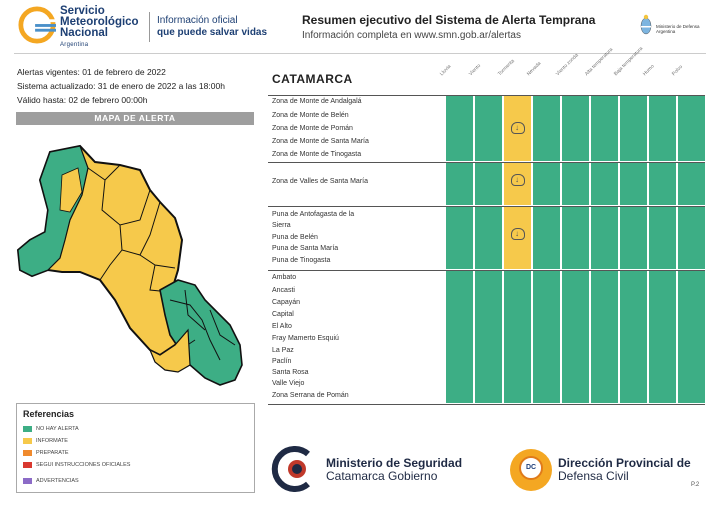 Image resolution: width=720 pixels, height=509 pixels. Describe the element at coordinates (288, 383) in the screenshot. I see `zone-label: Valle Viejo` at that location.